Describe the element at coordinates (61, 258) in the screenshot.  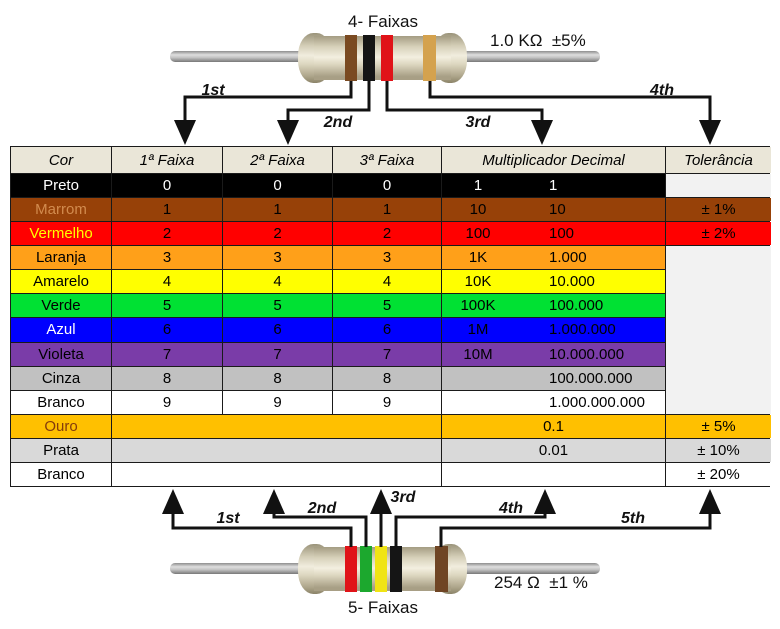
I see `row-laranja-name: Laranja` at that location.